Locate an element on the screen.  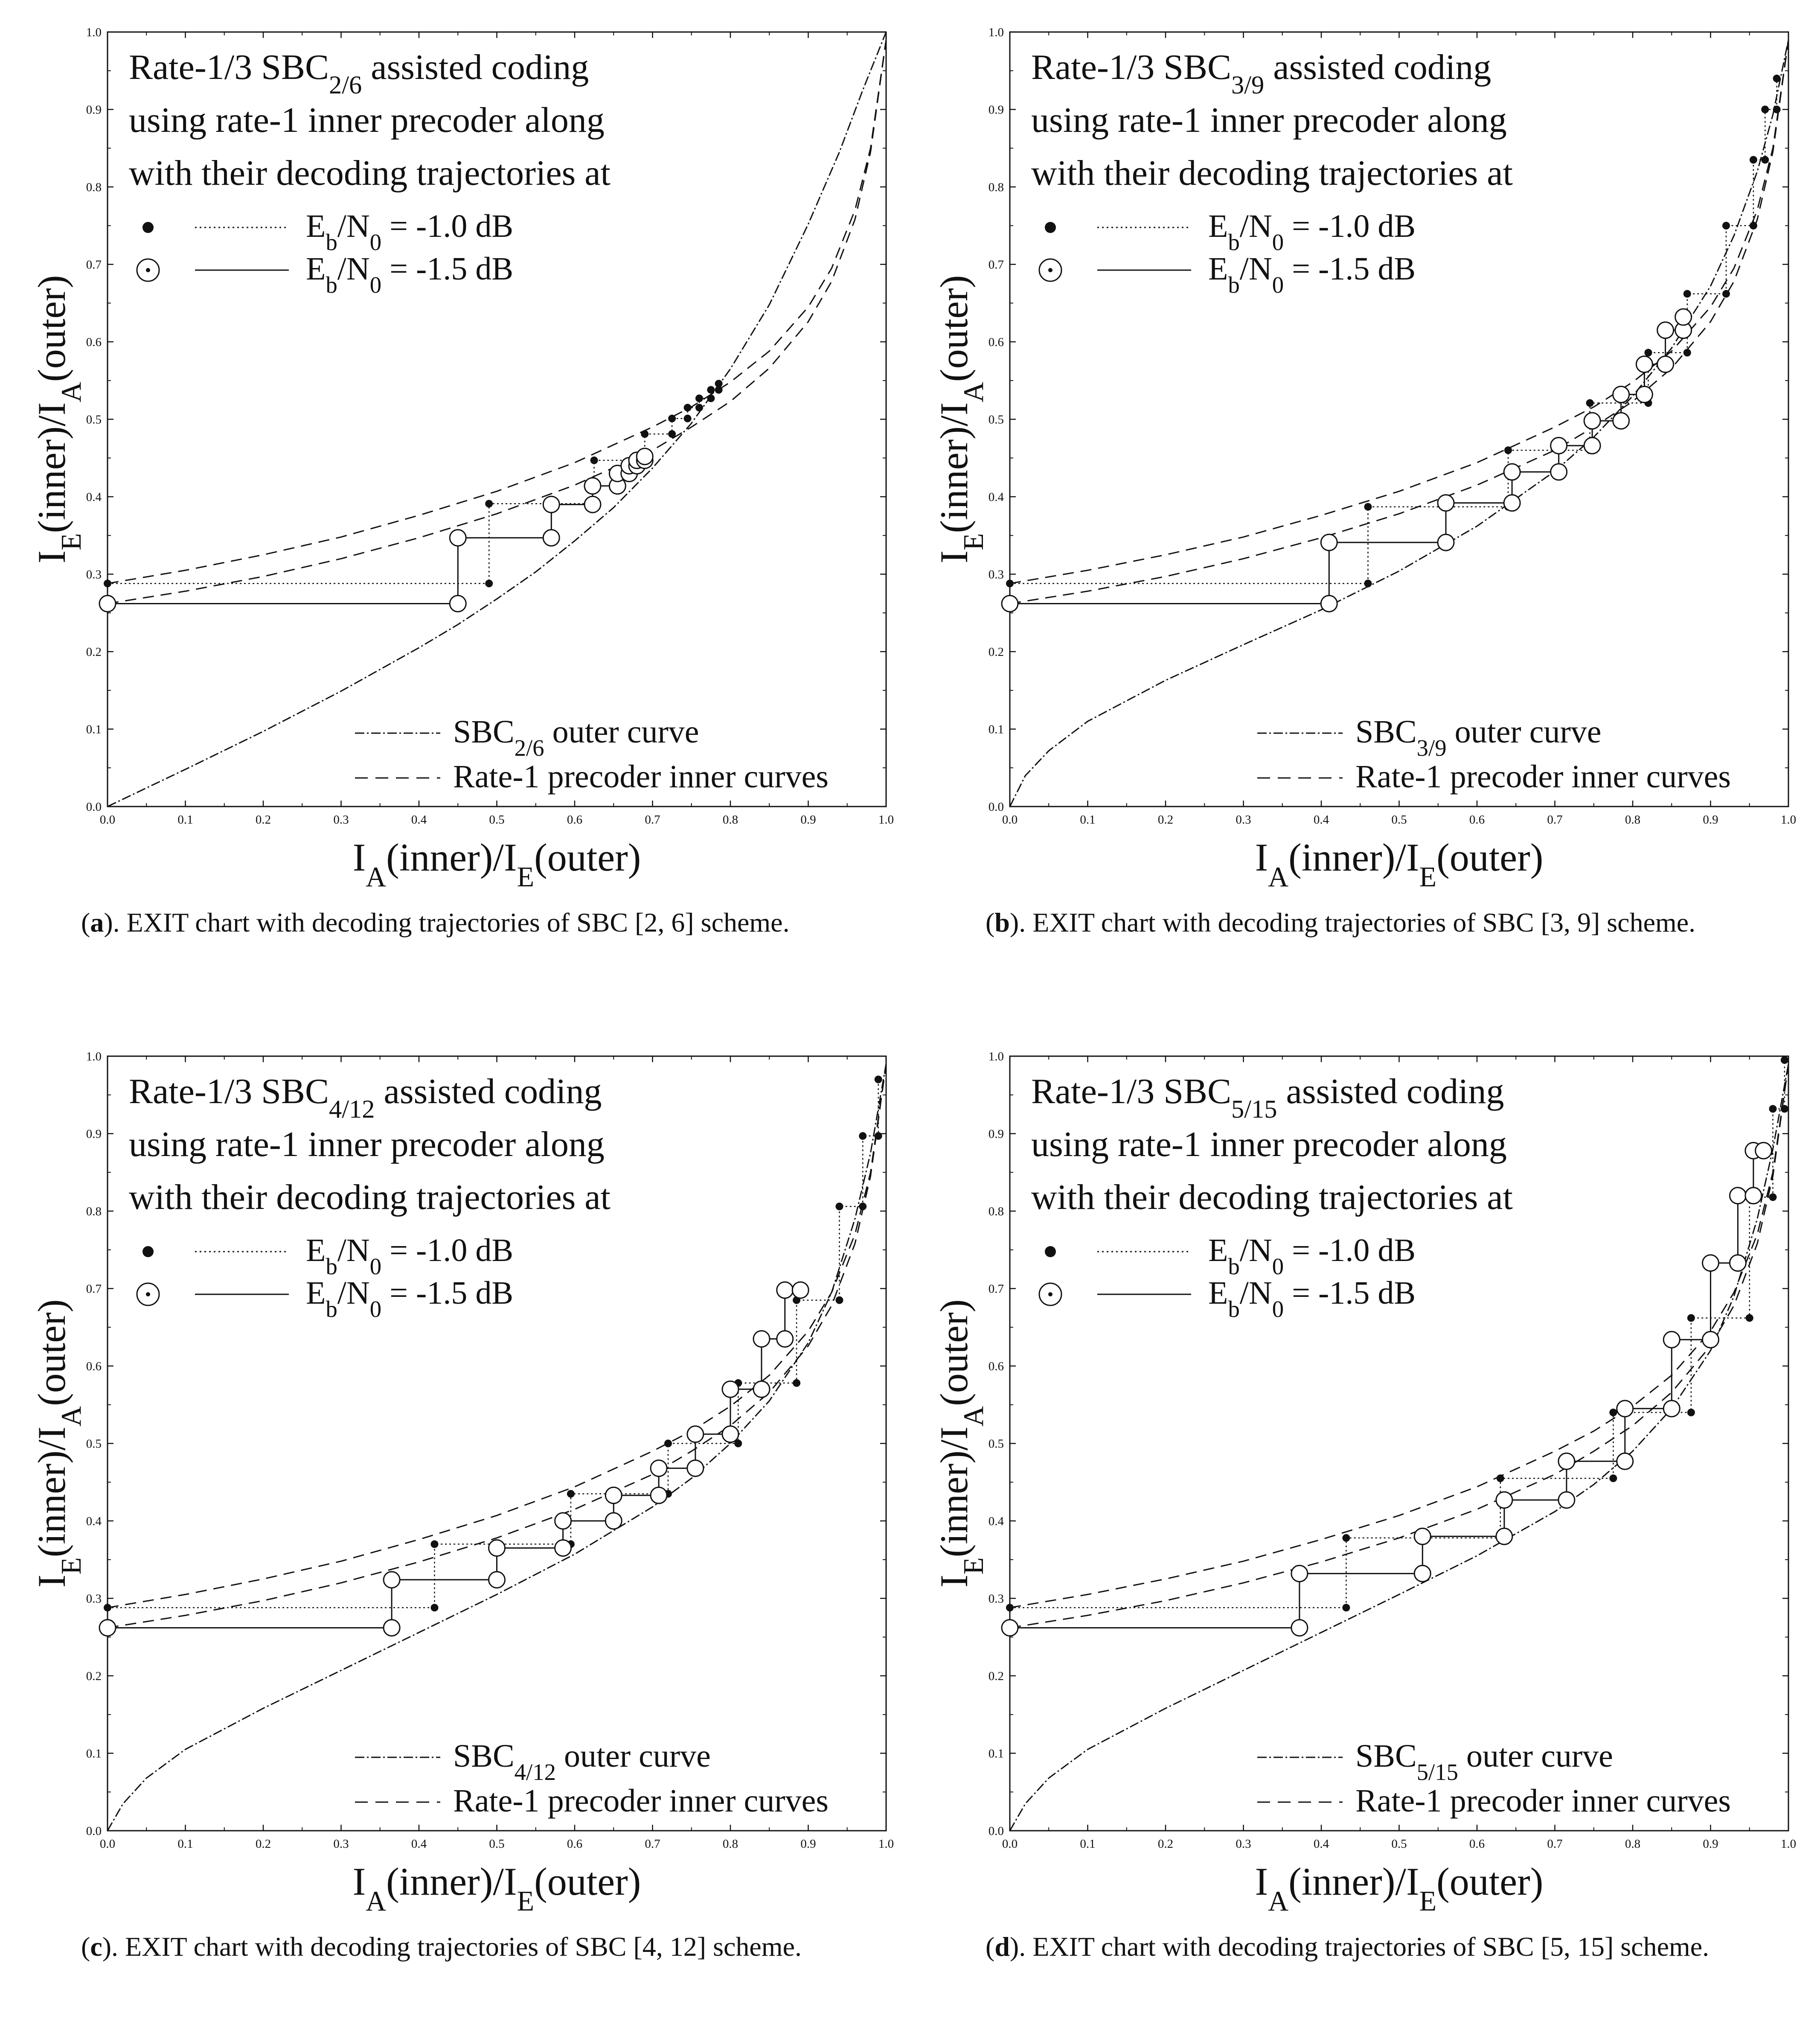
legend-marker-filled is located at coordinates (1050, 1251).